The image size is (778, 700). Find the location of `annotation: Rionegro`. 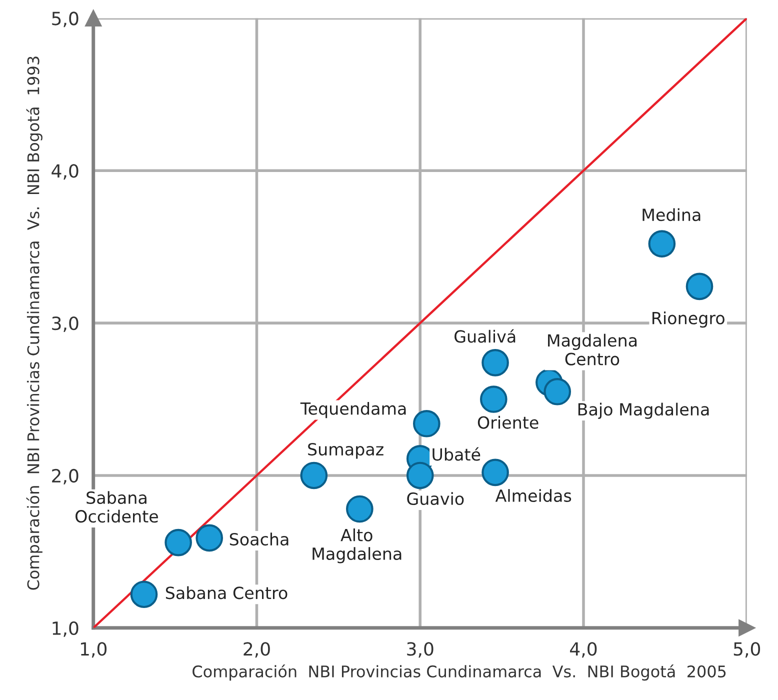

annotation: Rionegro is located at coordinates (688, 319).